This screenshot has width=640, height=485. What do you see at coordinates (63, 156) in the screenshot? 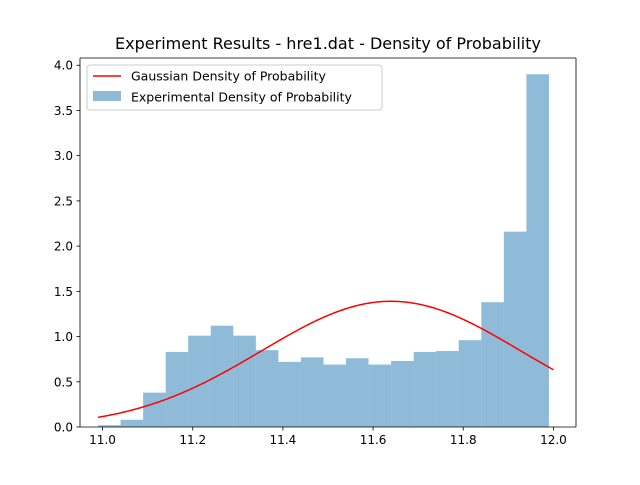
I see `y-tick-label: 3.0` at bounding box center [63, 156].